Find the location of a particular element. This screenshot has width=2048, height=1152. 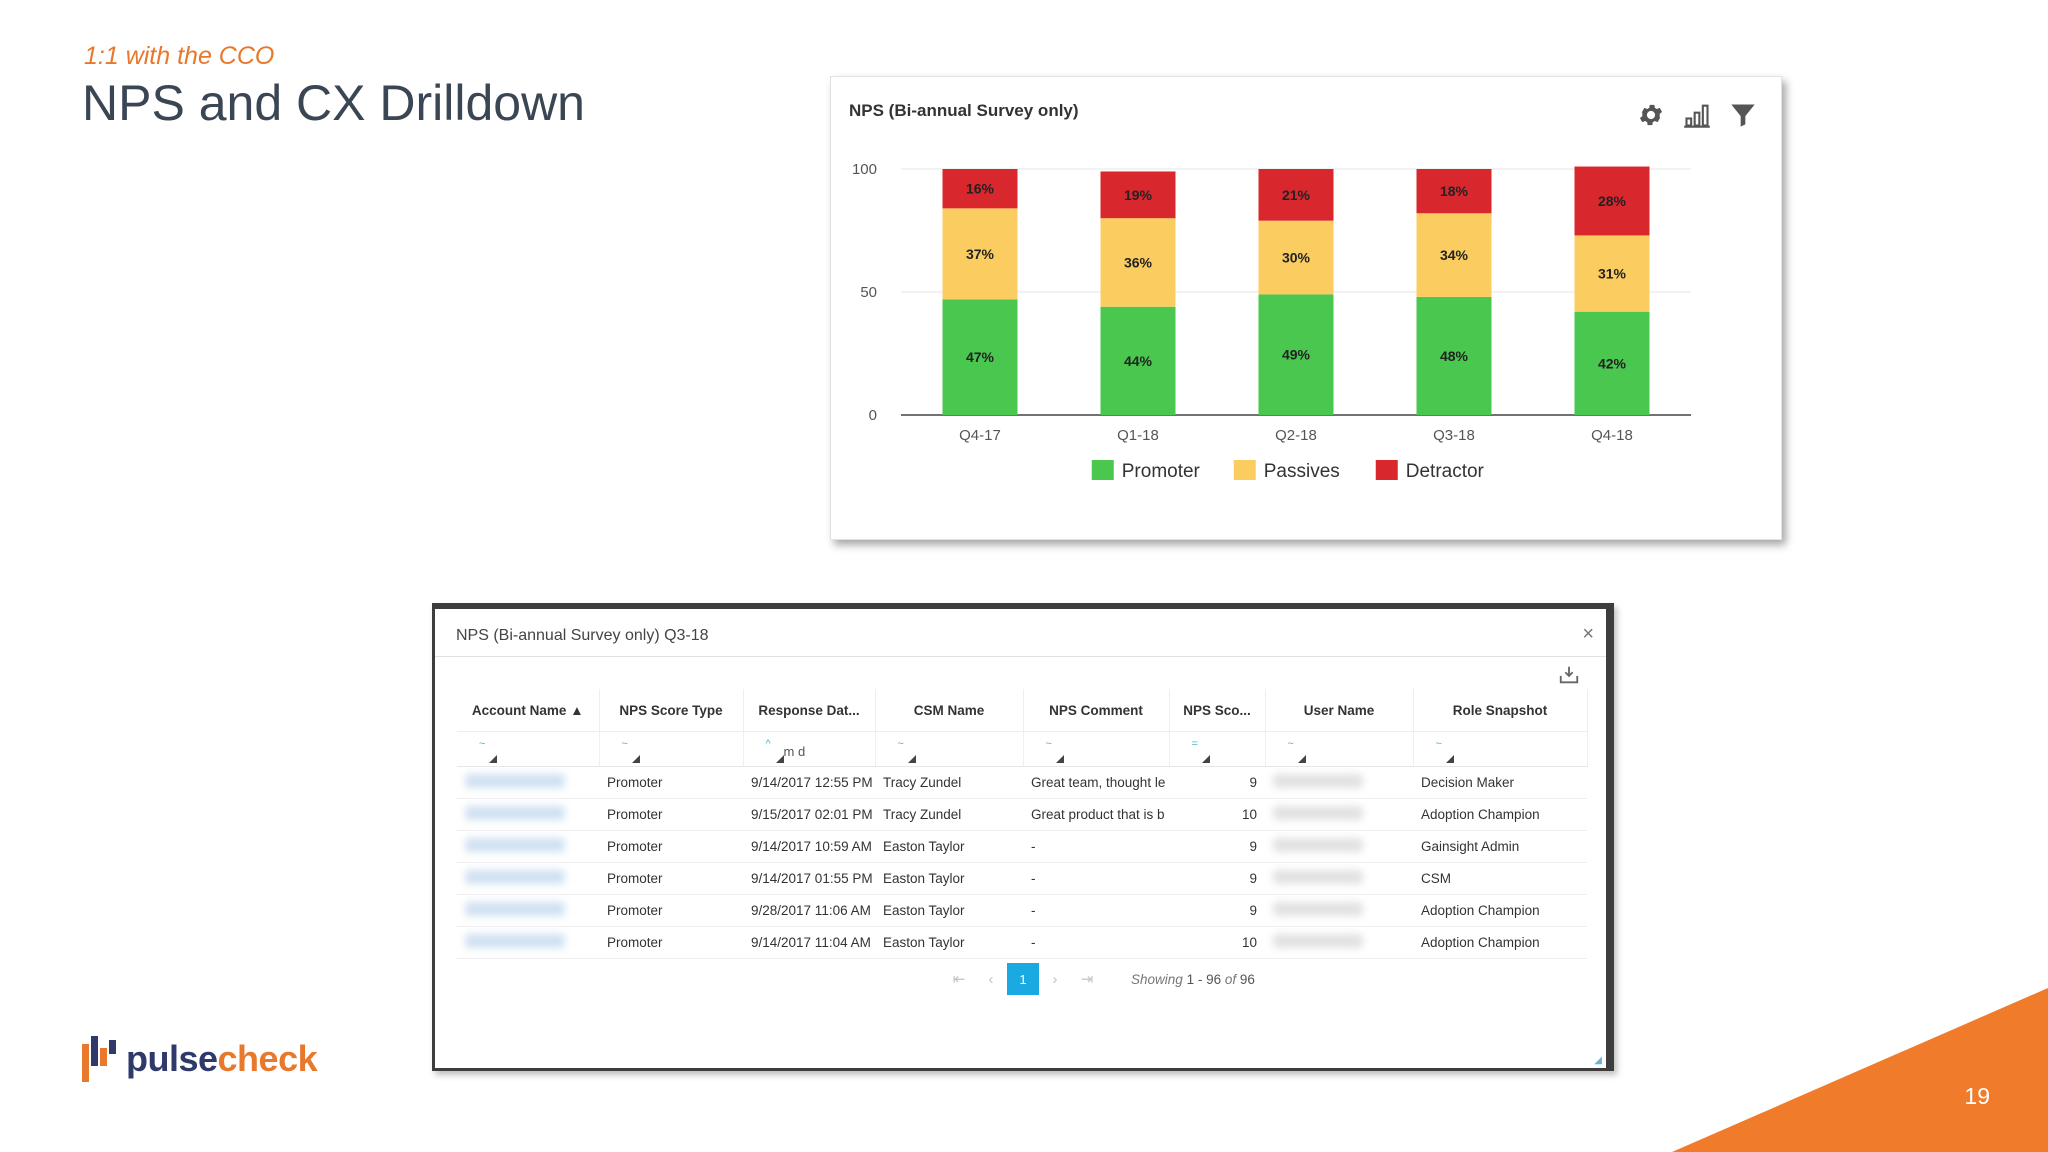

date-filter-input: m d is located at coordinates (794, 751).